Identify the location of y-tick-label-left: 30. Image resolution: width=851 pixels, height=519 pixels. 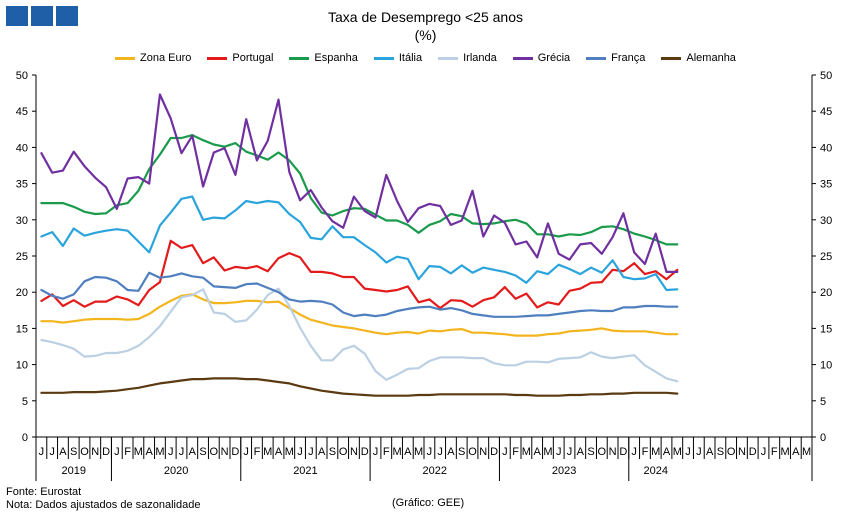
(22, 221).